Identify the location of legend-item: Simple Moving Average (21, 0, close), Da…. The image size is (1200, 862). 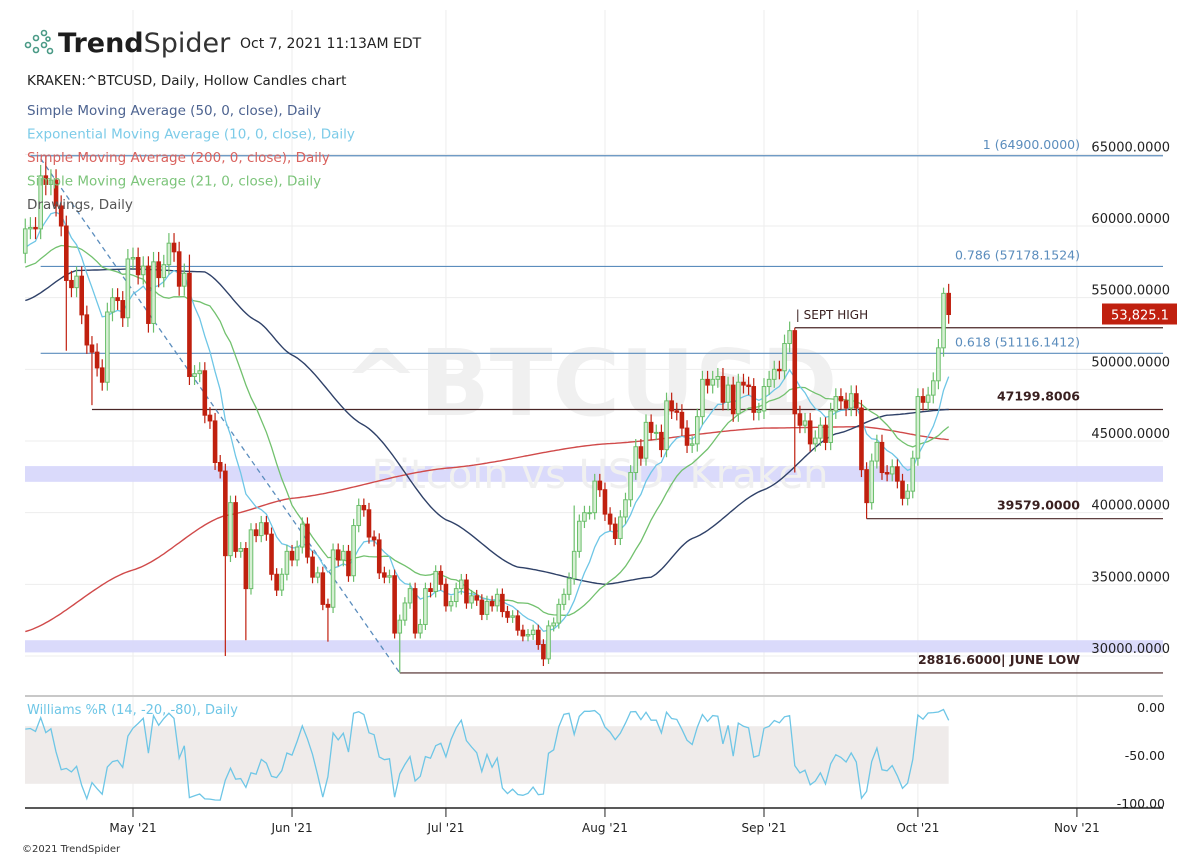
(174, 182).